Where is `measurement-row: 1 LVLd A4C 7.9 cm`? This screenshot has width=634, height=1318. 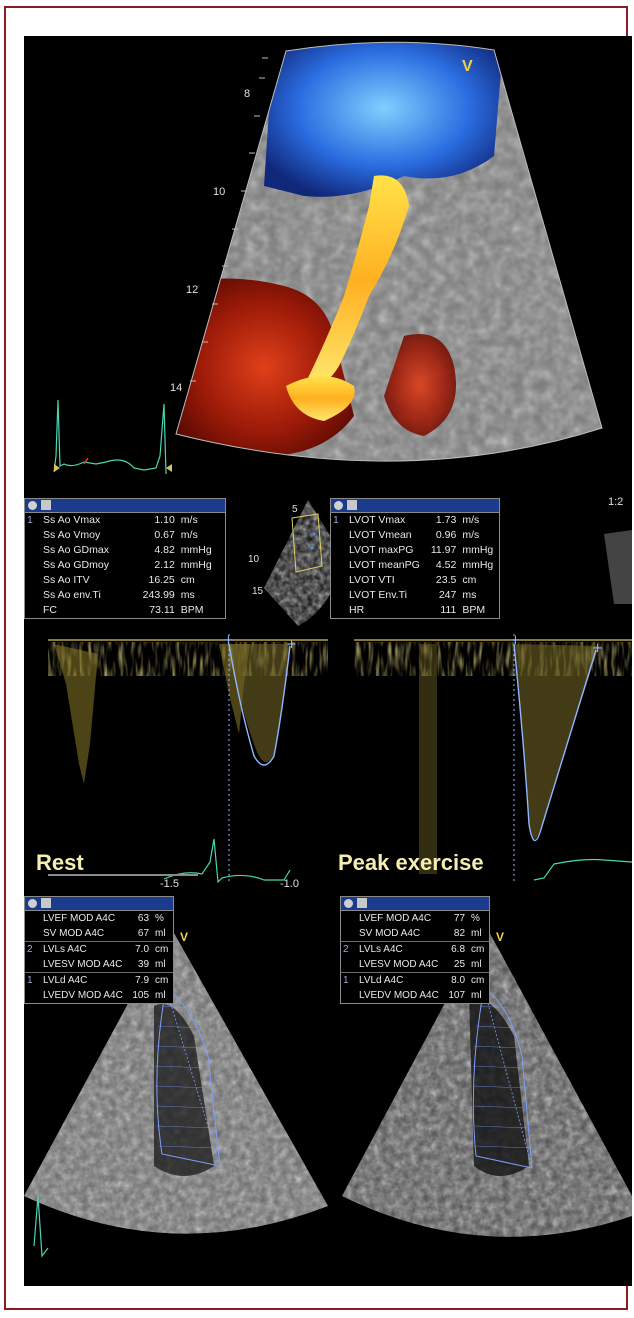 measurement-row: 1 LVLd A4C 7.9 cm is located at coordinates (99, 980).